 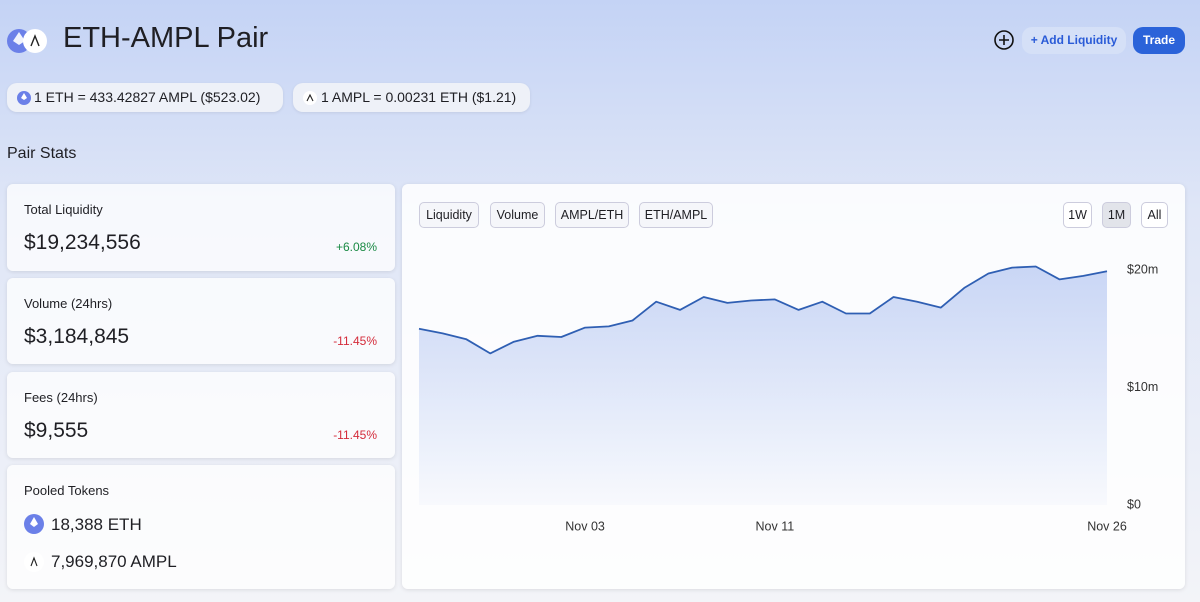 What do you see at coordinates (763, 310) in the screenshot?
I see `line` at bounding box center [763, 310].